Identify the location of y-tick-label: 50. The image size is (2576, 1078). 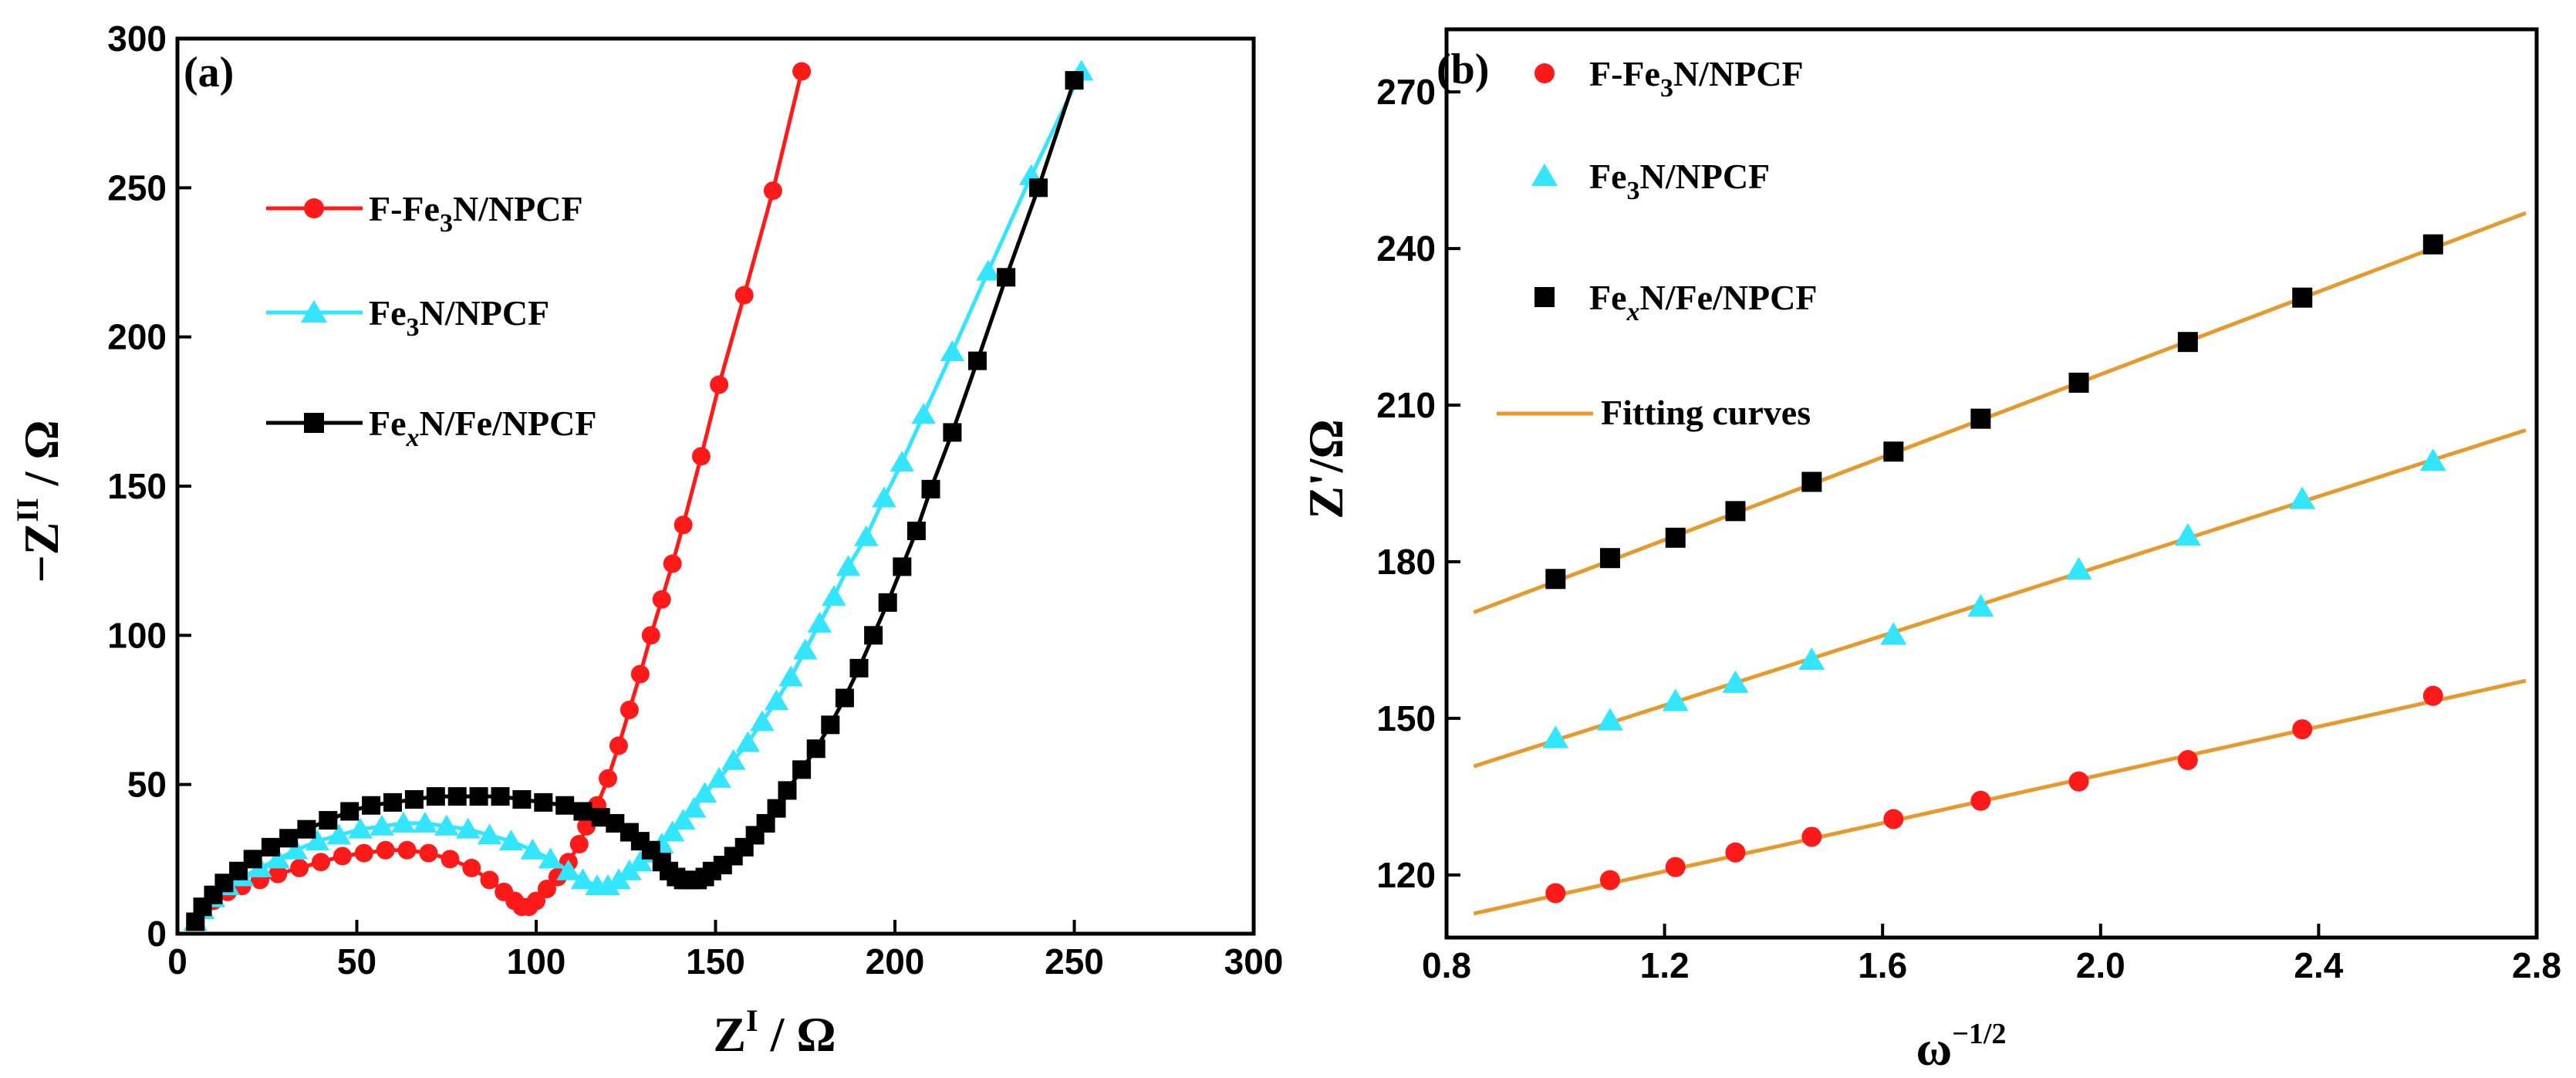
(147, 785).